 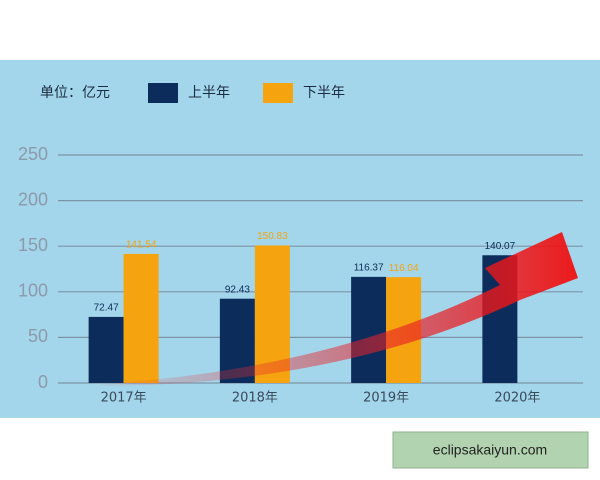 I want to click on y-tick-label: 50, so click(x=38, y=336).